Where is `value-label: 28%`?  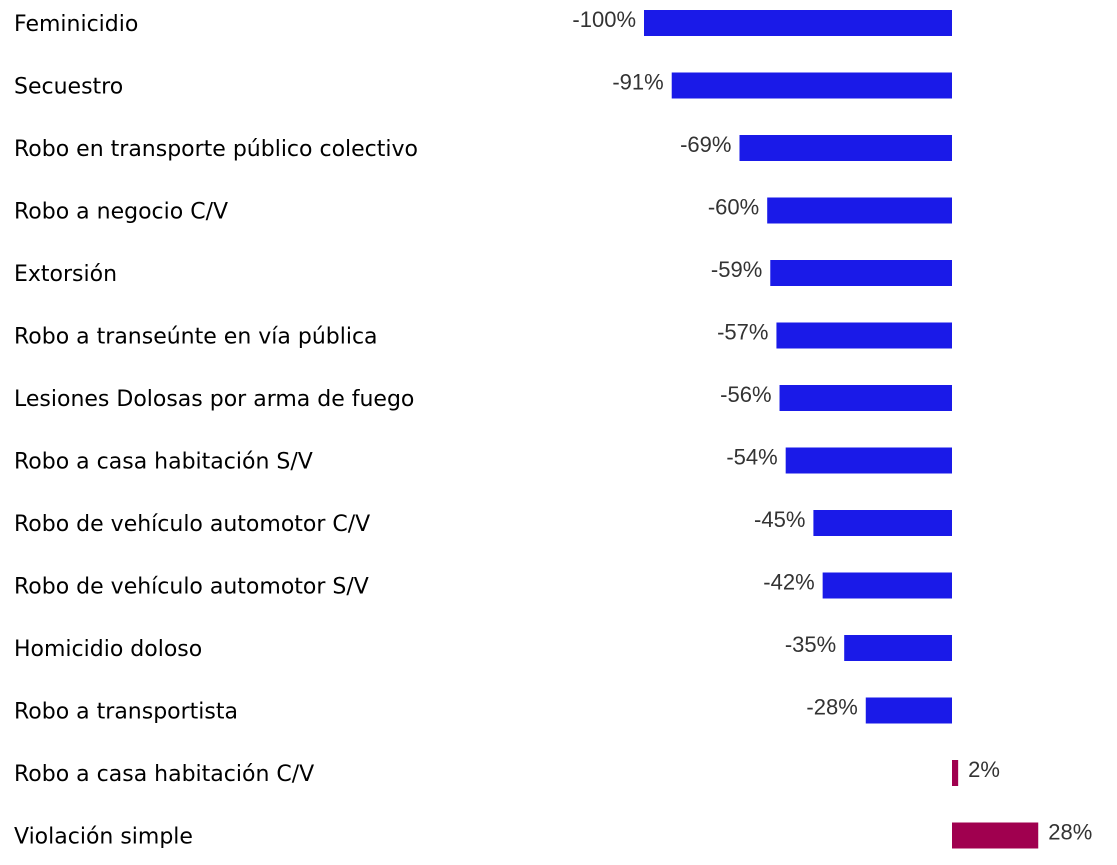
value-label: 28% is located at coordinates (1070, 831).